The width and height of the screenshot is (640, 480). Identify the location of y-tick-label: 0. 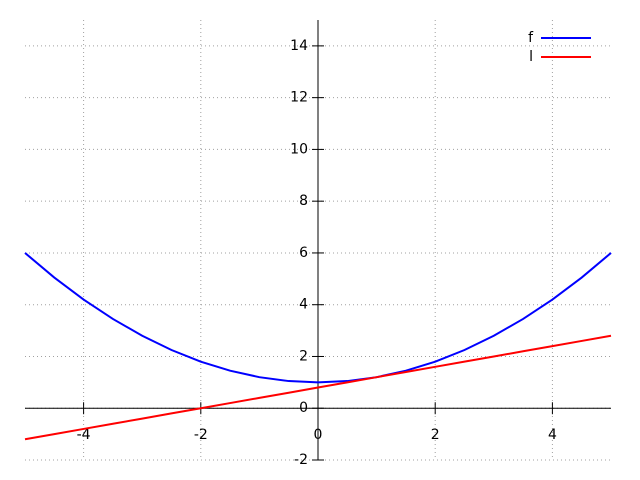
(303, 408).